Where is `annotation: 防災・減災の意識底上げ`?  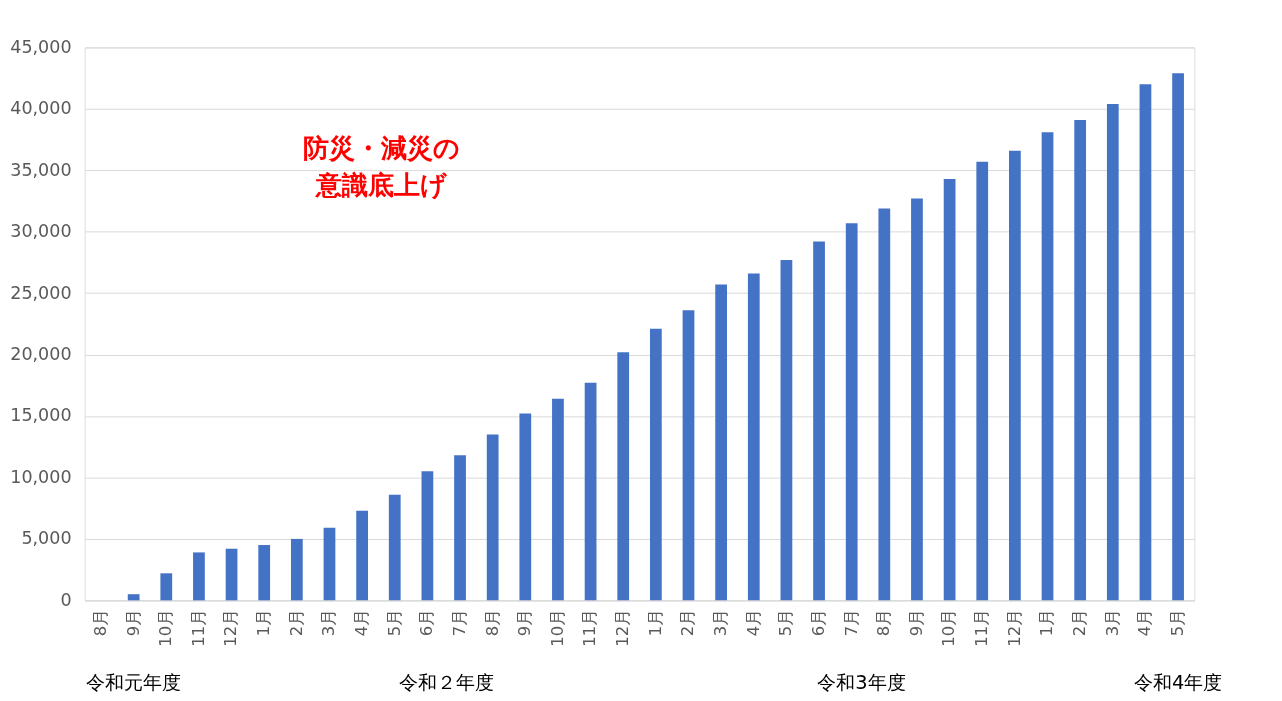
annotation: 防災・減災の意識底上げ is located at coordinates (382, 167).